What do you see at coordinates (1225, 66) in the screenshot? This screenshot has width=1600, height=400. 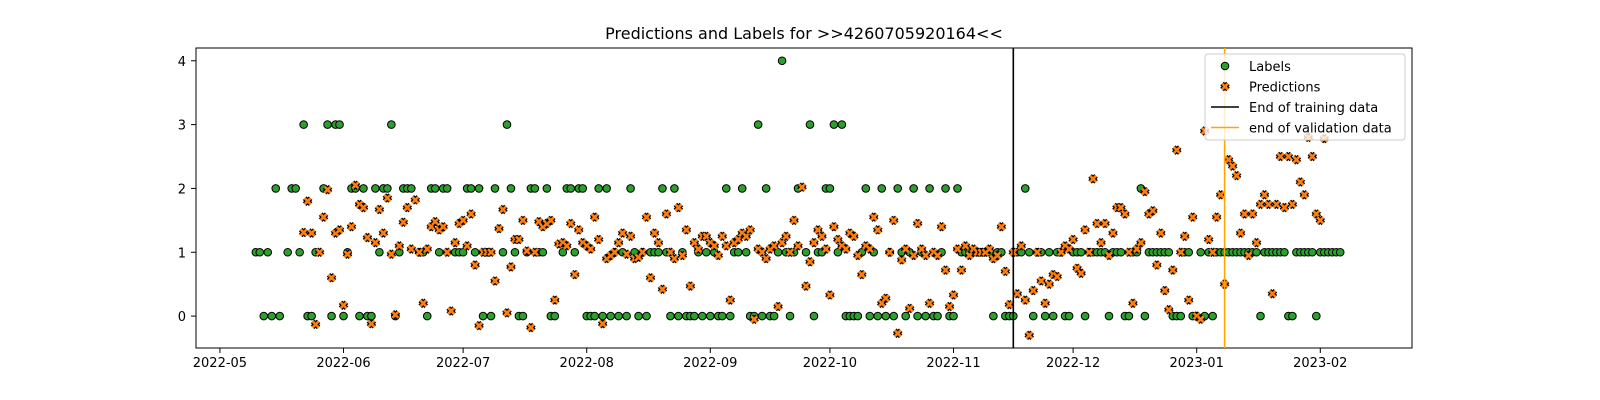 I see `legend-circle-marker` at bounding box center [1225, 66].